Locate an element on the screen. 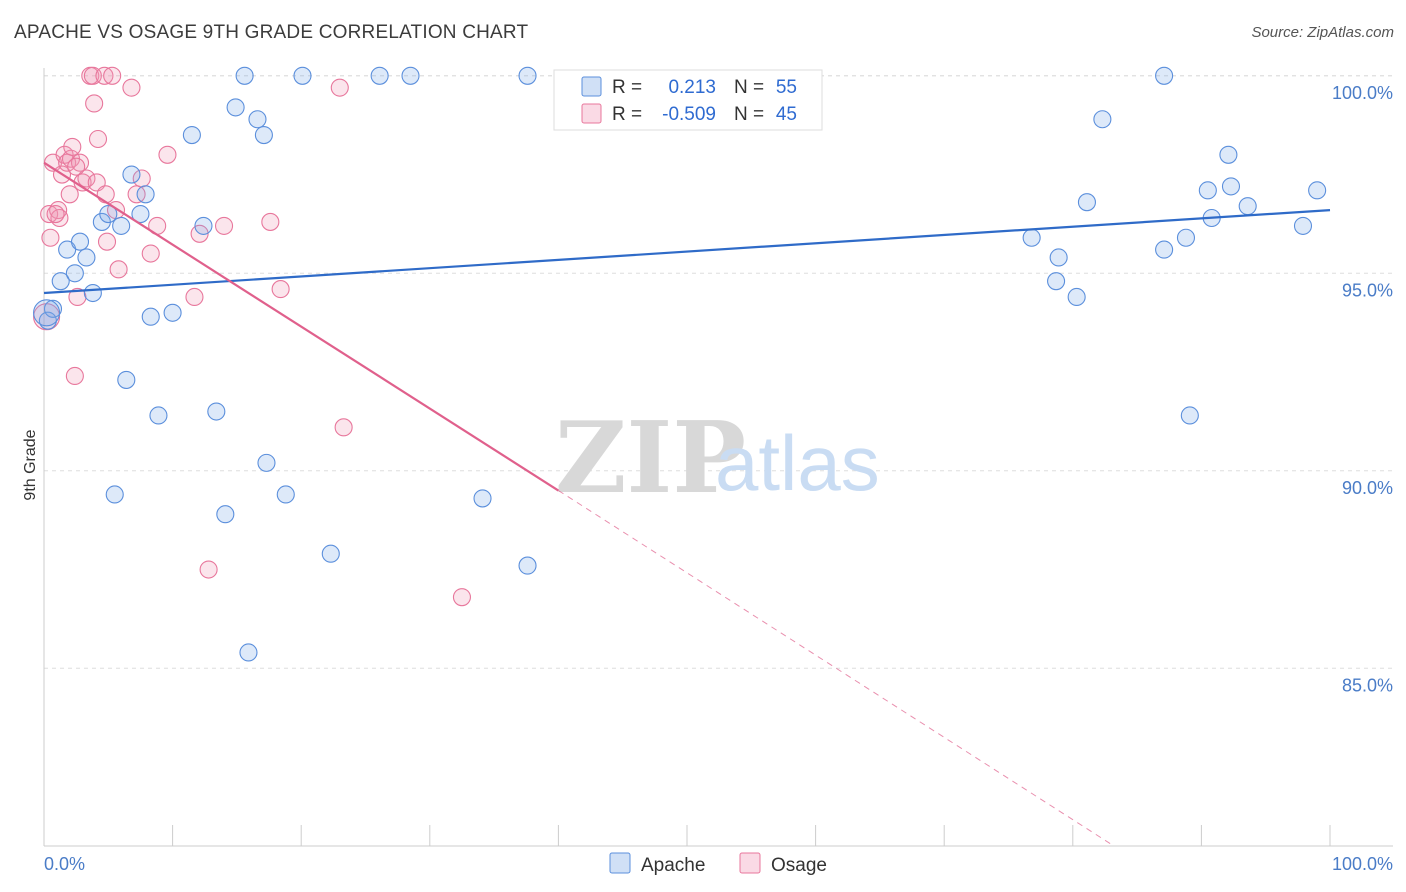 This screenshot has height=892, width=1406. watermark-zip: ZIP is located at coordinates (650, 458).